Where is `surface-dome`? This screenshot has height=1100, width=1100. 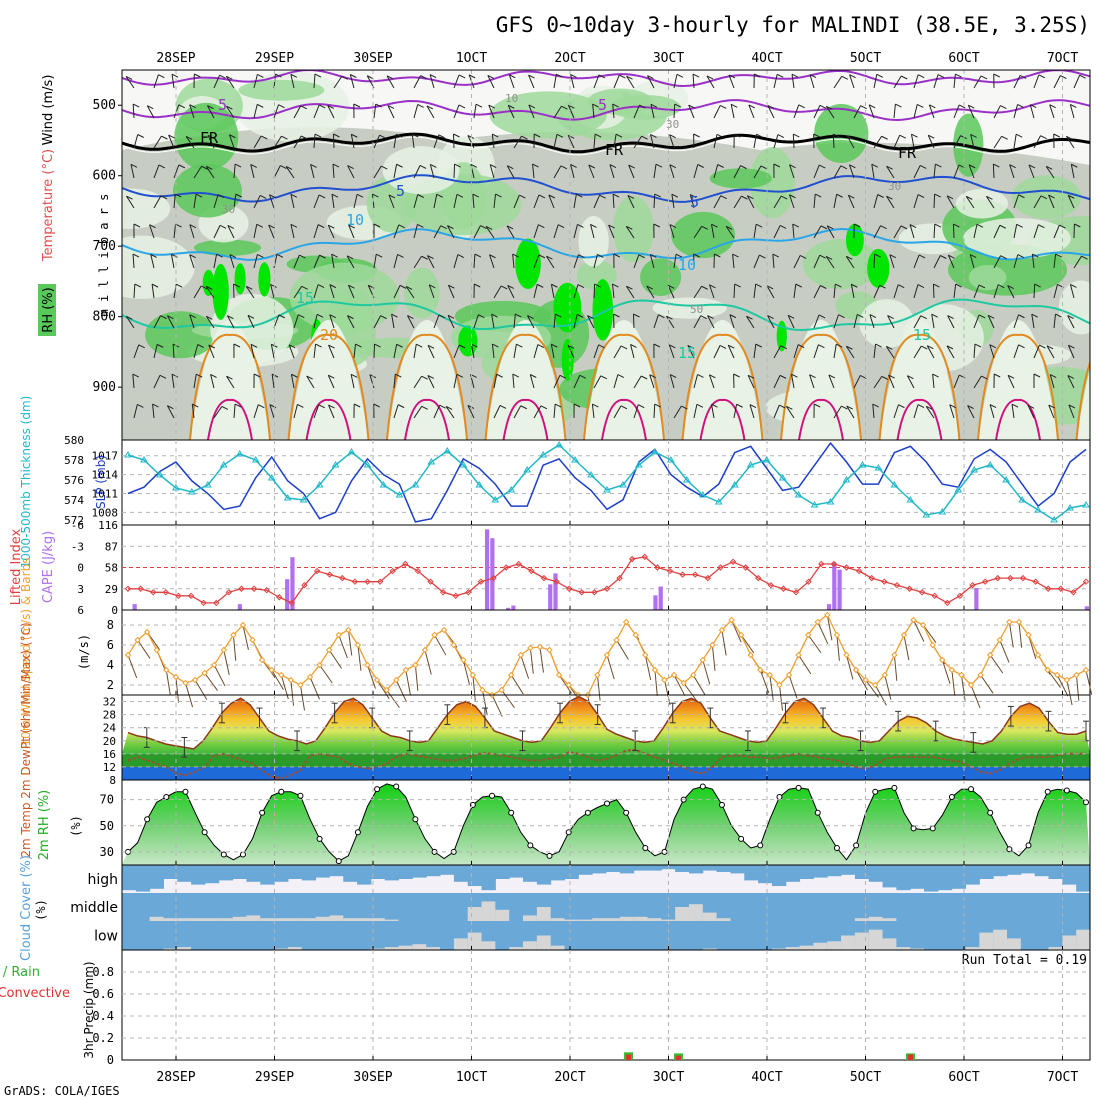 surface-dome is located at coordinates (1083, 404).